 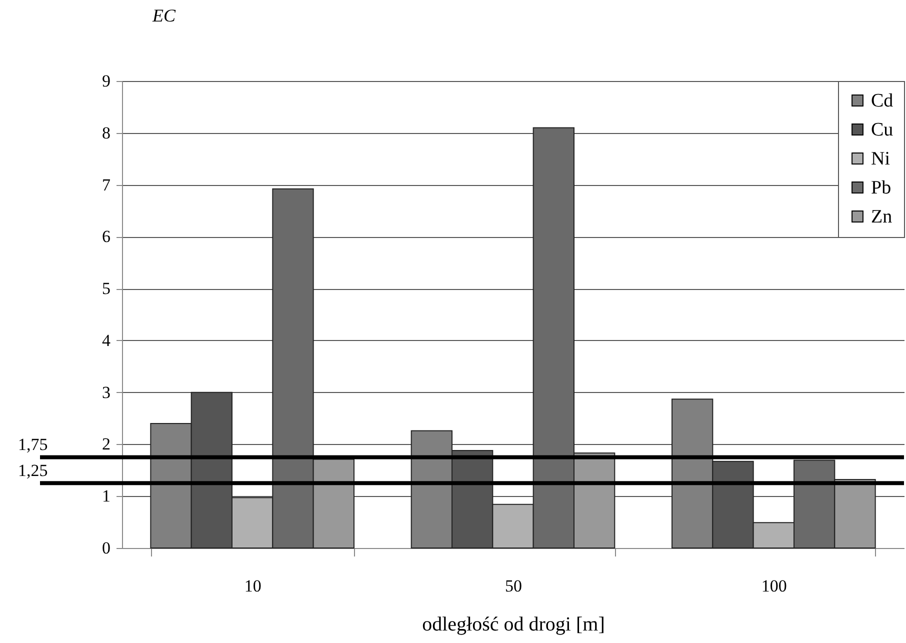 What do you see at coordinates (880, 159) in the screenshot?
I see `legend-label: Ni` at bounding box center [880, 159].